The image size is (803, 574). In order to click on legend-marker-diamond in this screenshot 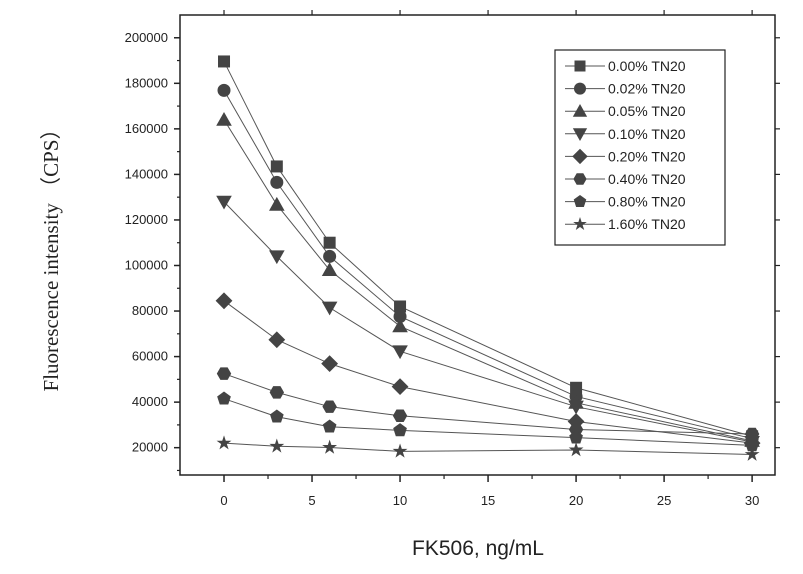, I will do `click(580, 156)`.